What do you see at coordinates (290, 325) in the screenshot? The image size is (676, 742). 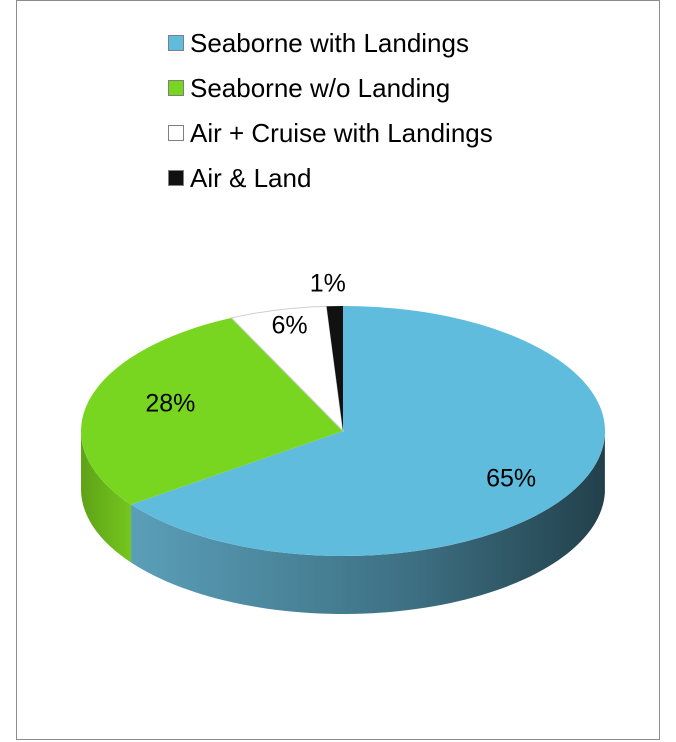 I see `data-label-2: 6%` at bounding box center [290, 325].